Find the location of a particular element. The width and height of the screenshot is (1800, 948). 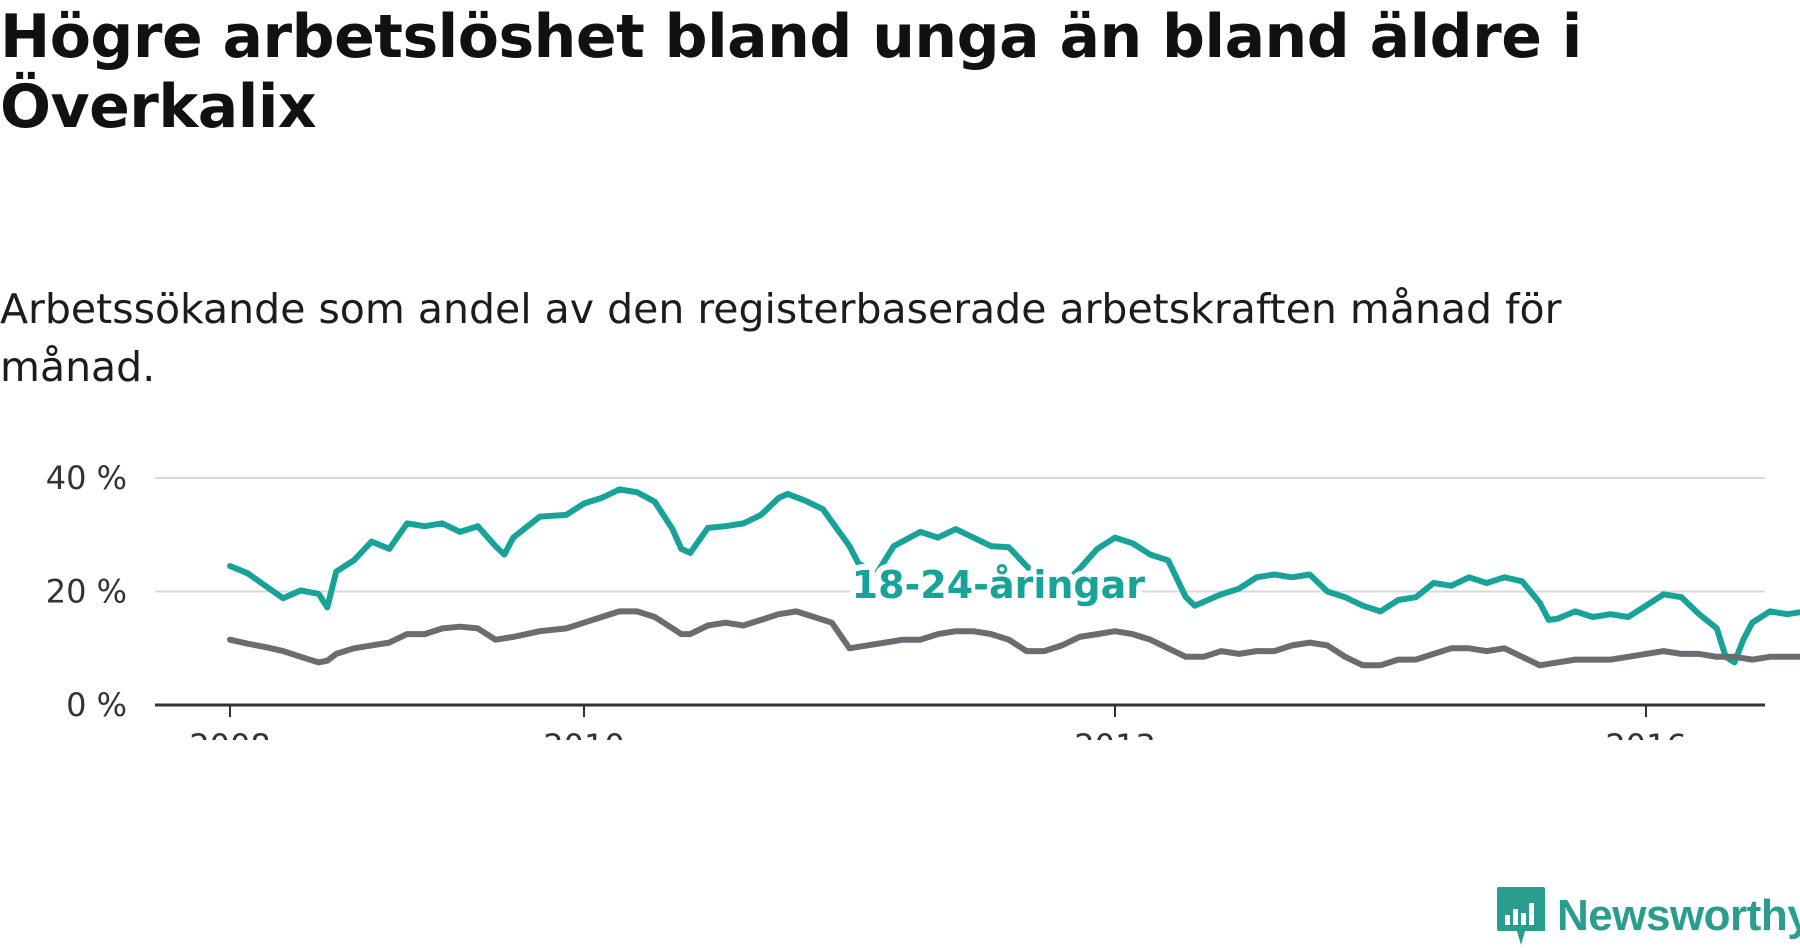

y-tick-label: 20 % is located at coordinates (86, 592).